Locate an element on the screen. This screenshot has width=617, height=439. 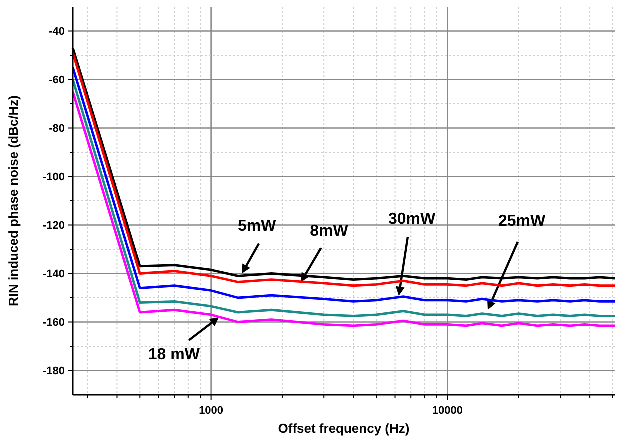
annotation: 30mW is located at coordinates (412, 219).